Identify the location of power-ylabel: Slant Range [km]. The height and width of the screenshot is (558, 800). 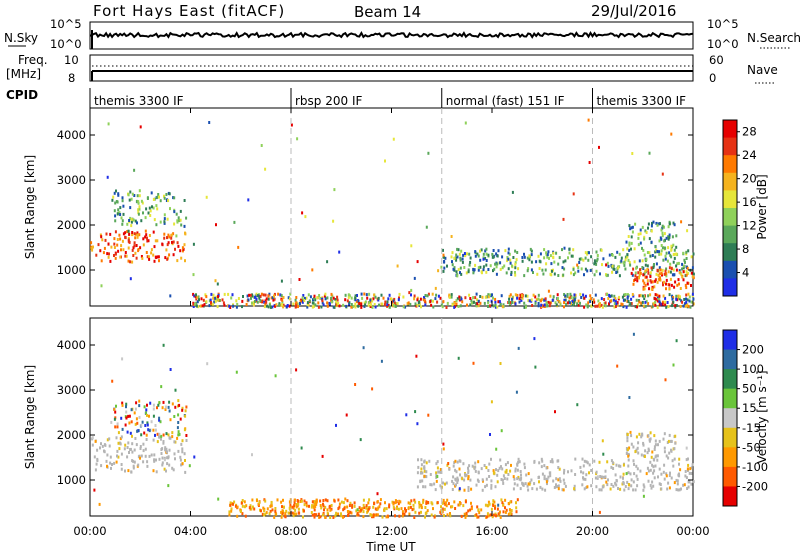
(30, 207).